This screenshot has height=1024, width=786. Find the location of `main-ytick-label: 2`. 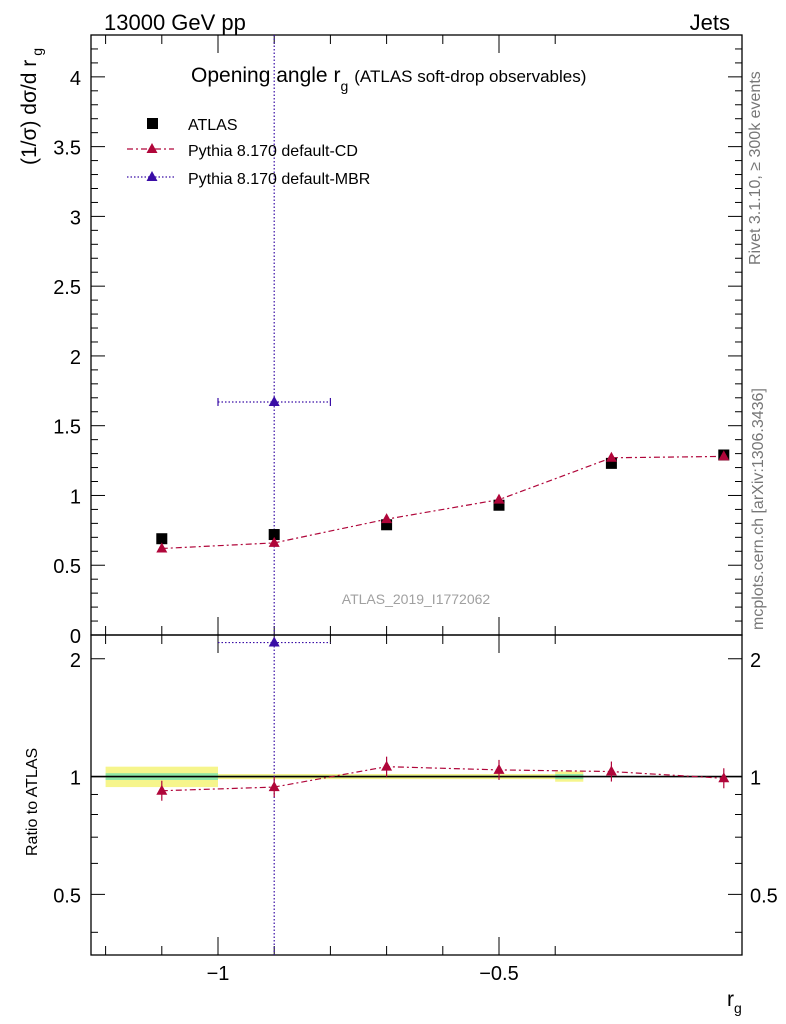

main-ytick-label: 2 is located at coordinates (75, 358).